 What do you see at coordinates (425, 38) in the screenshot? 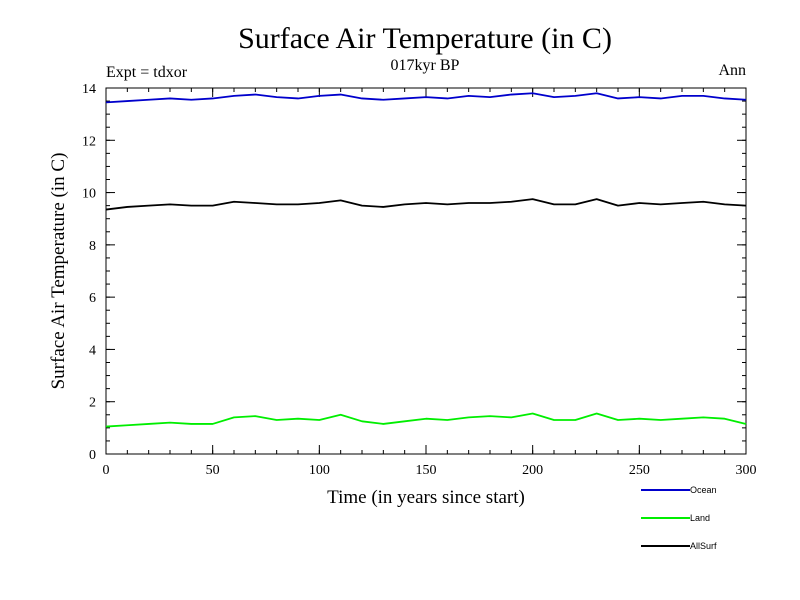
I see `chart-title: Surface Air Temperature (in C)` at bounding box center [425, 38].